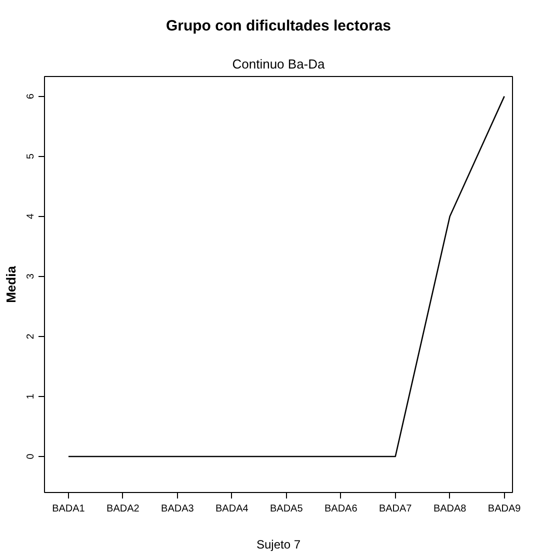 This screenshot has width=534, height=554. What do you see at coordinates (341, 509) in the screenshot?
I see `x-tick-label: BADA6` at bounding box center [341, 509].